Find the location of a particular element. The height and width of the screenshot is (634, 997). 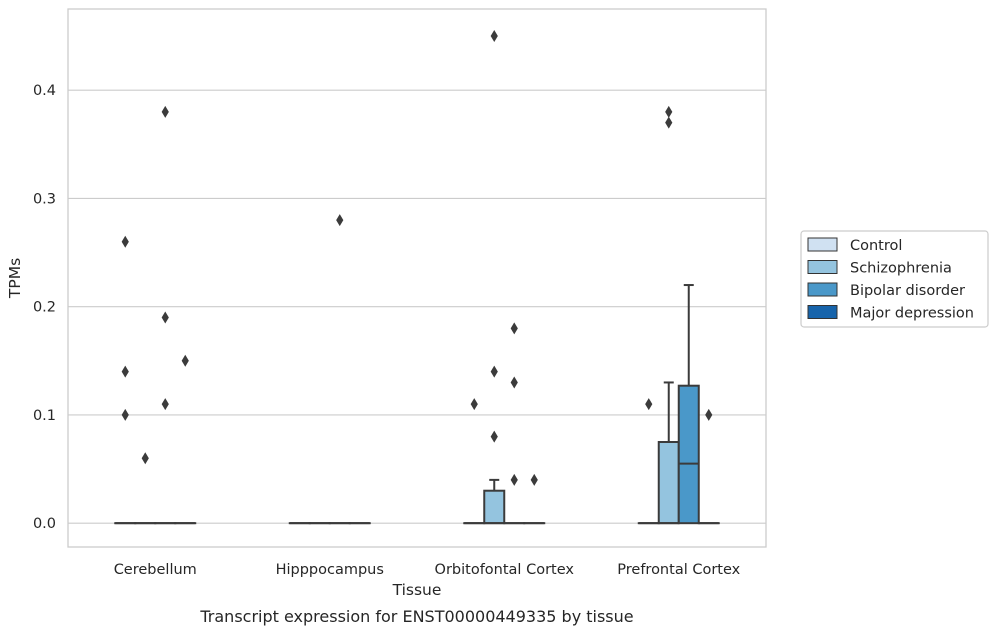

y-tick-label: 0.4 is located at coordinates (44, 91).